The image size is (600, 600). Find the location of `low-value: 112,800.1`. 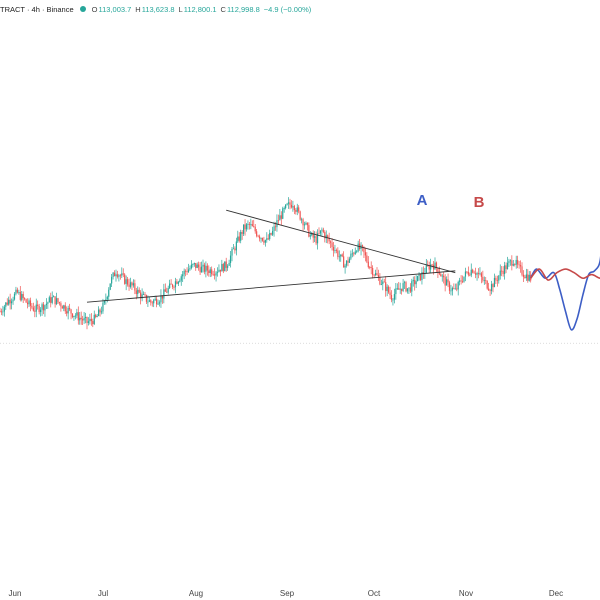

low-value: 112,800.1 is located at coordinates (200, 9).